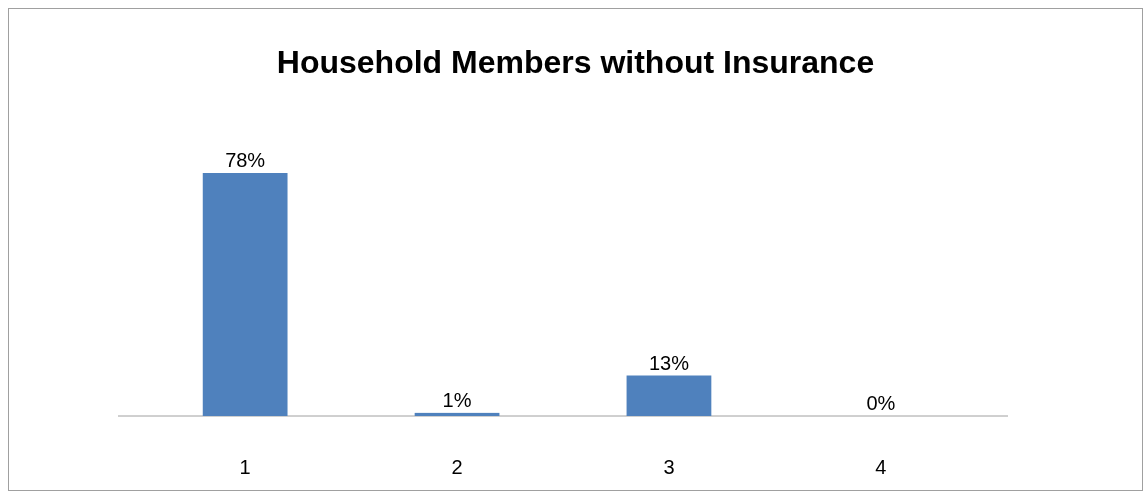  I want to click on x-tick-label: 2, so click(457, 467).